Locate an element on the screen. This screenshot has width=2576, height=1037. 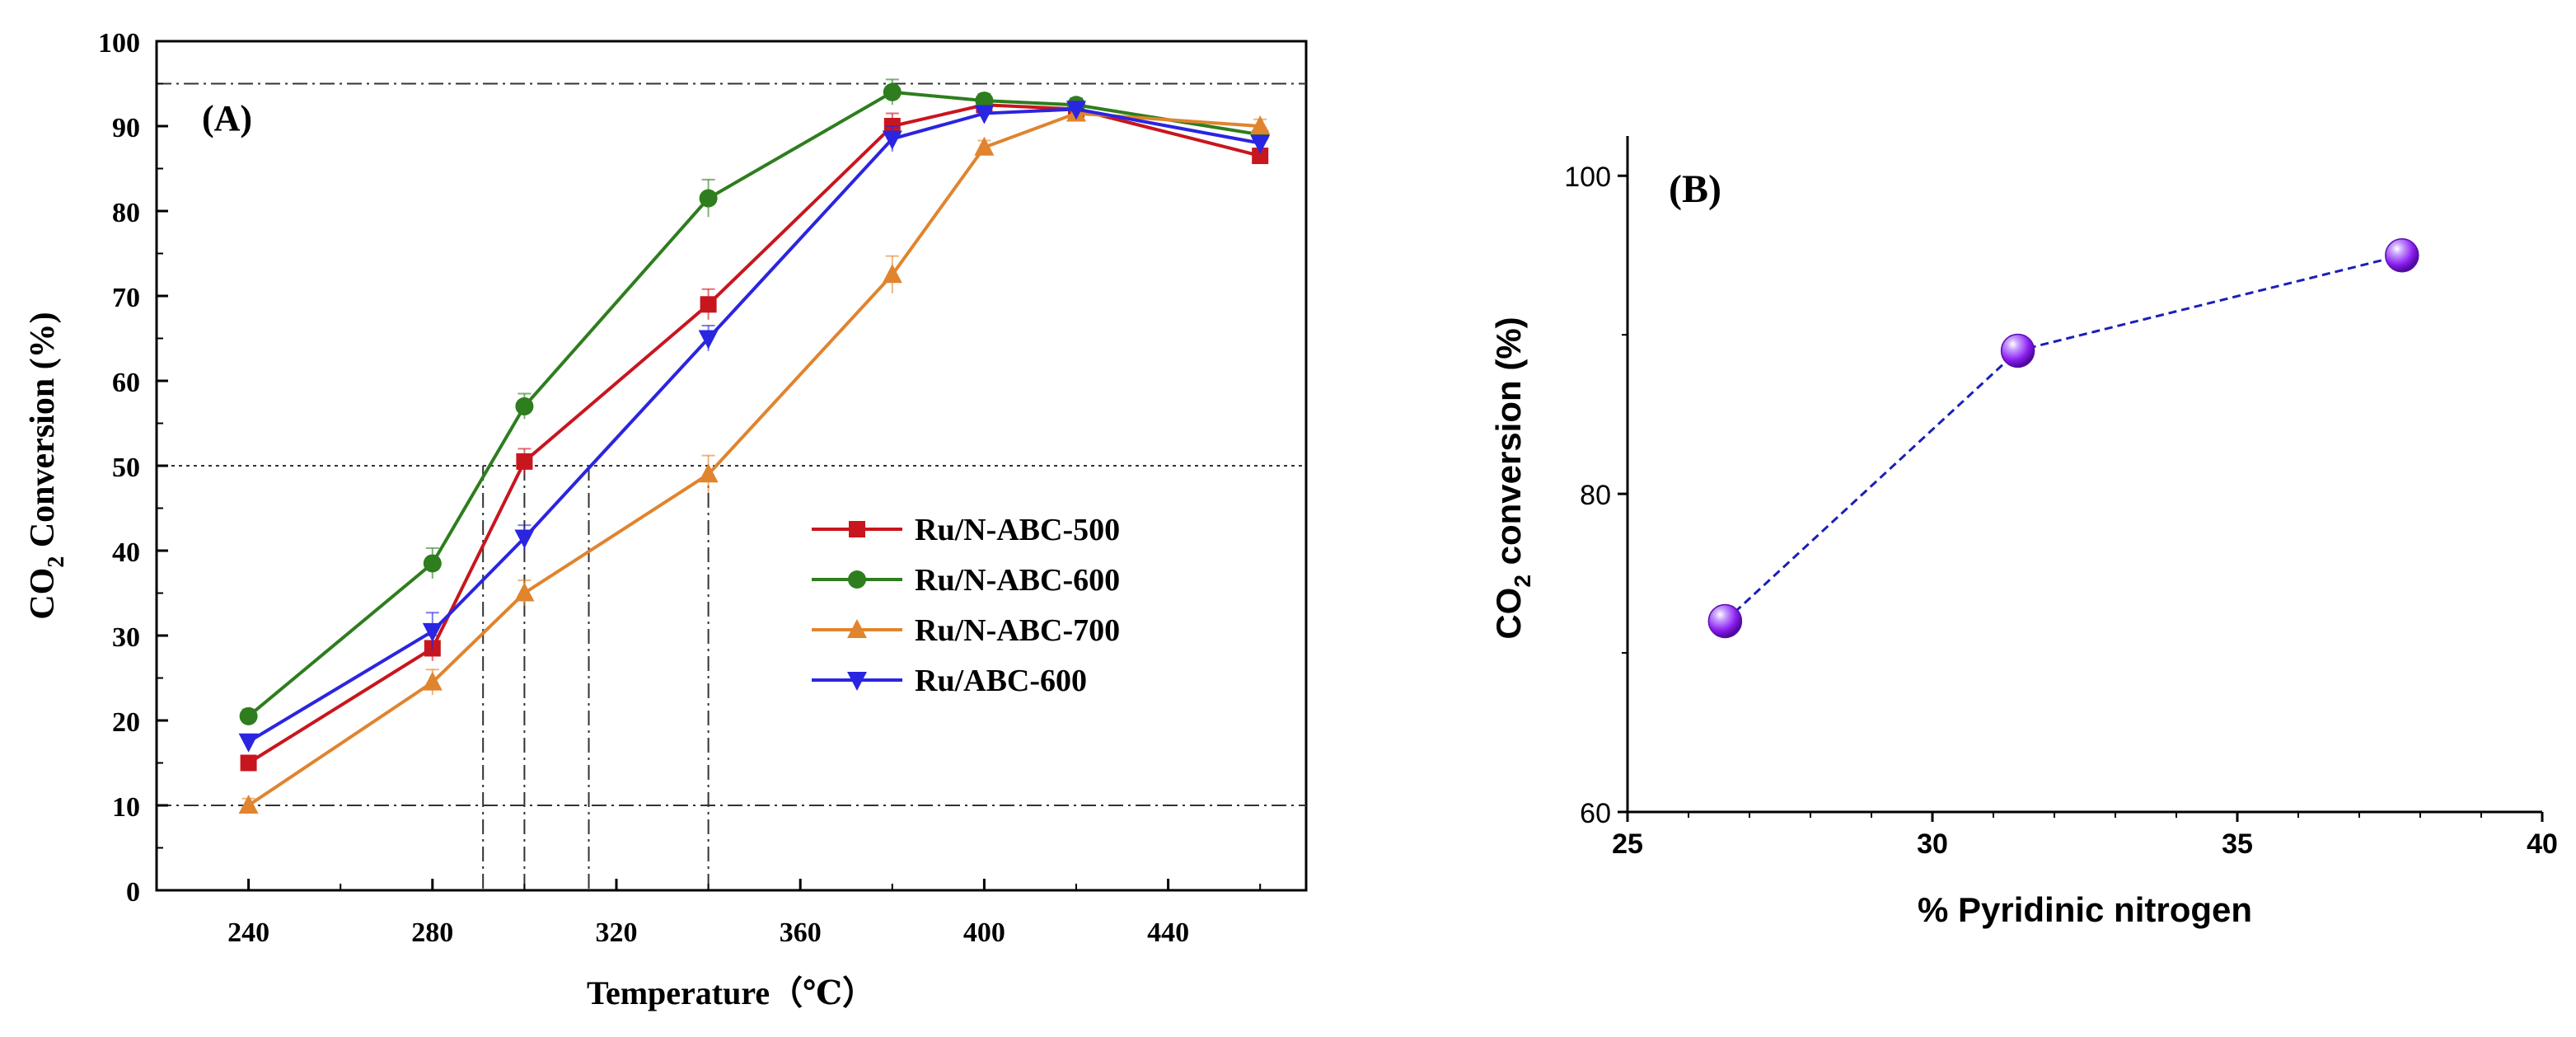
x-tick-label: 30 is located at coordinates (1932, 844).